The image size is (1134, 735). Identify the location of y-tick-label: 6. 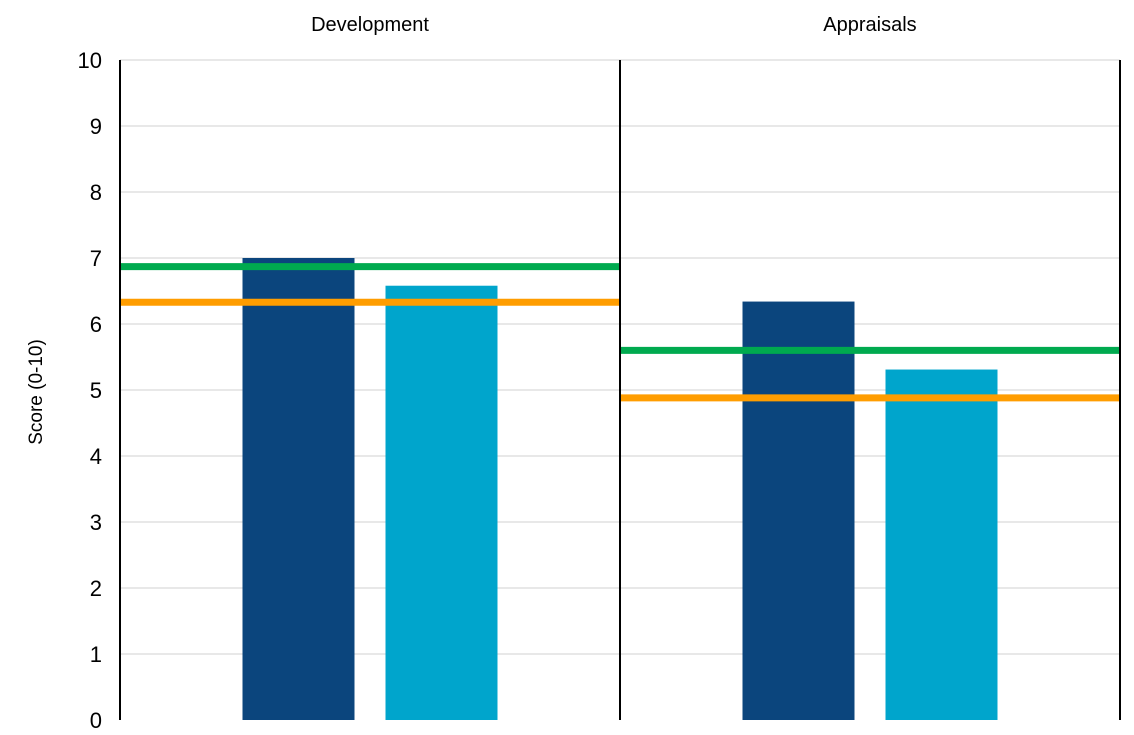
(96, 324).